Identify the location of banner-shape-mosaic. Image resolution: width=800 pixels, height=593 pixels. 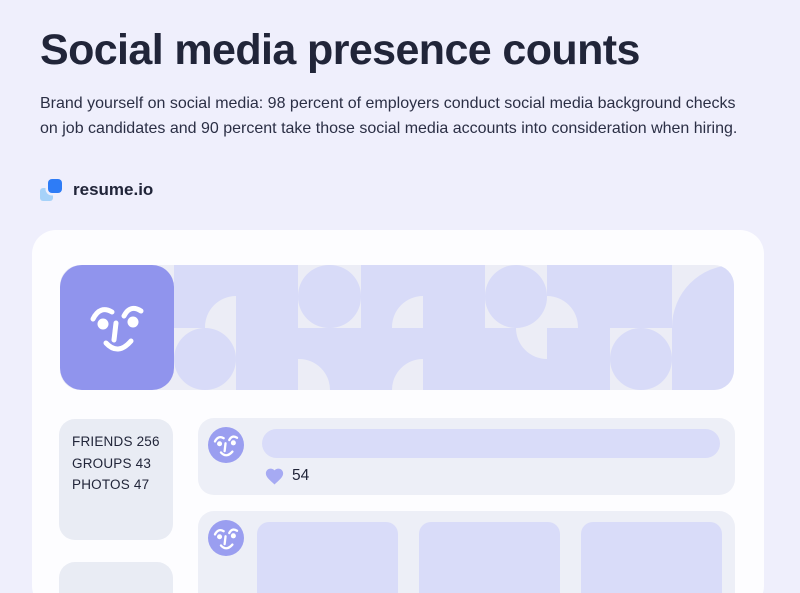
(454, 327).